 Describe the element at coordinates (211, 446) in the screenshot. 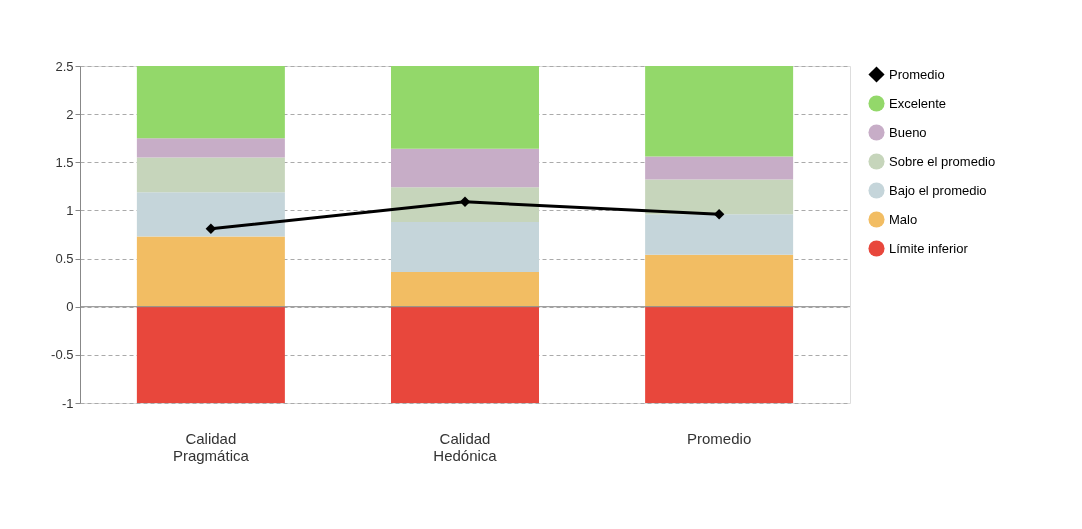

I see `x-tick-label: Calidad Pragmática` at that location.